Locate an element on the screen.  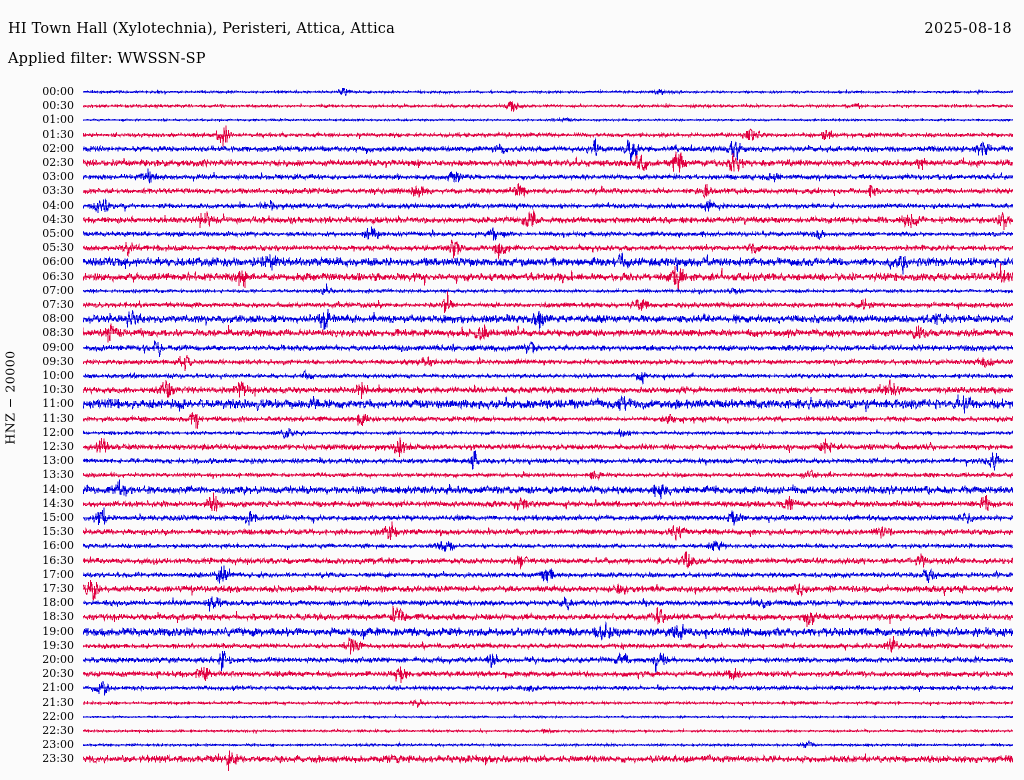
row-time-label: 19:00 is located at coordinates (58, 631).